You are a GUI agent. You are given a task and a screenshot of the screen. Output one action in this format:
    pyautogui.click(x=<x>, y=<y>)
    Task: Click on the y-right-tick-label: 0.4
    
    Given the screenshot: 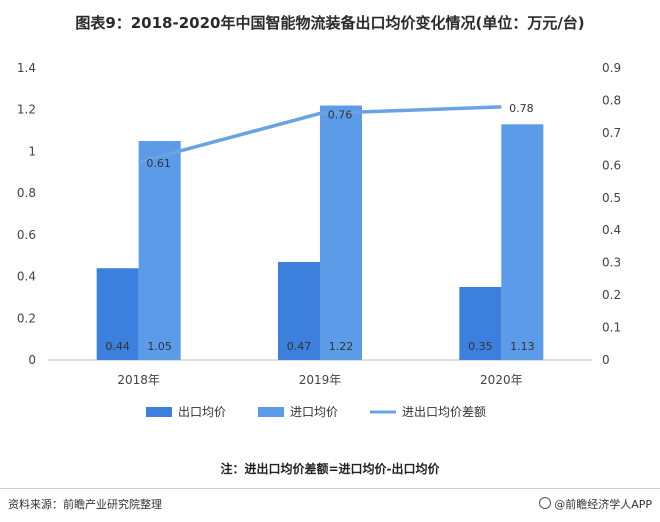 What is the action you would take?
    pyautogui.click(x=611, y=230)
    